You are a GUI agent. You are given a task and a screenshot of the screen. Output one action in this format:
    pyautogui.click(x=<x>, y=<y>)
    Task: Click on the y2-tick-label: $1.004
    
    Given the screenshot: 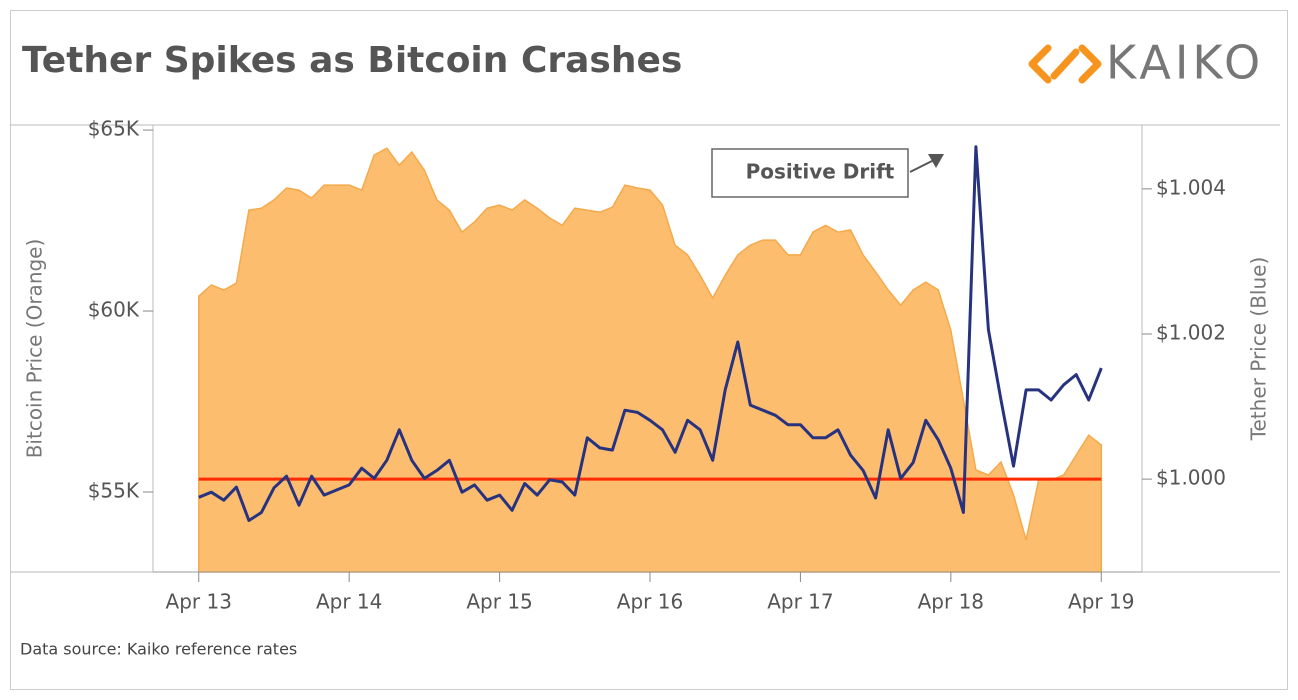 What is the action you would take?
    pyautogui.click(x=1191, y=187)
    